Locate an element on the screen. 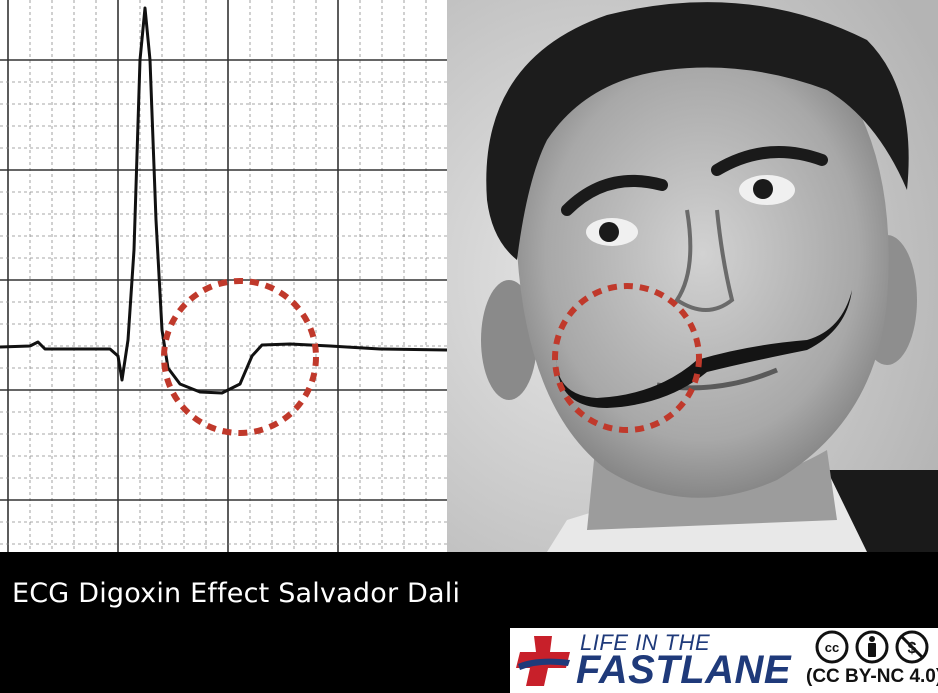 Image resolution: width=938 pixels, height=693 pixels. medical-cross-icon is located at coordinates (543, 661).